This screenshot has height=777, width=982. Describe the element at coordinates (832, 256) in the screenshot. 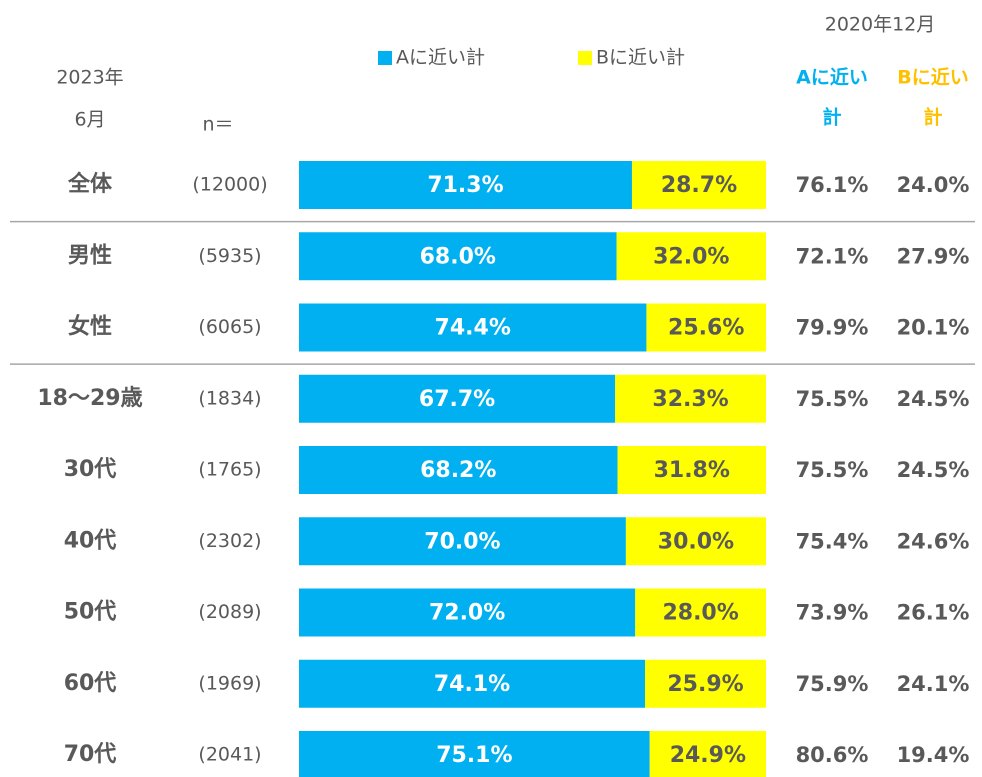

I see `comparison-value: 72.1%` at that location.